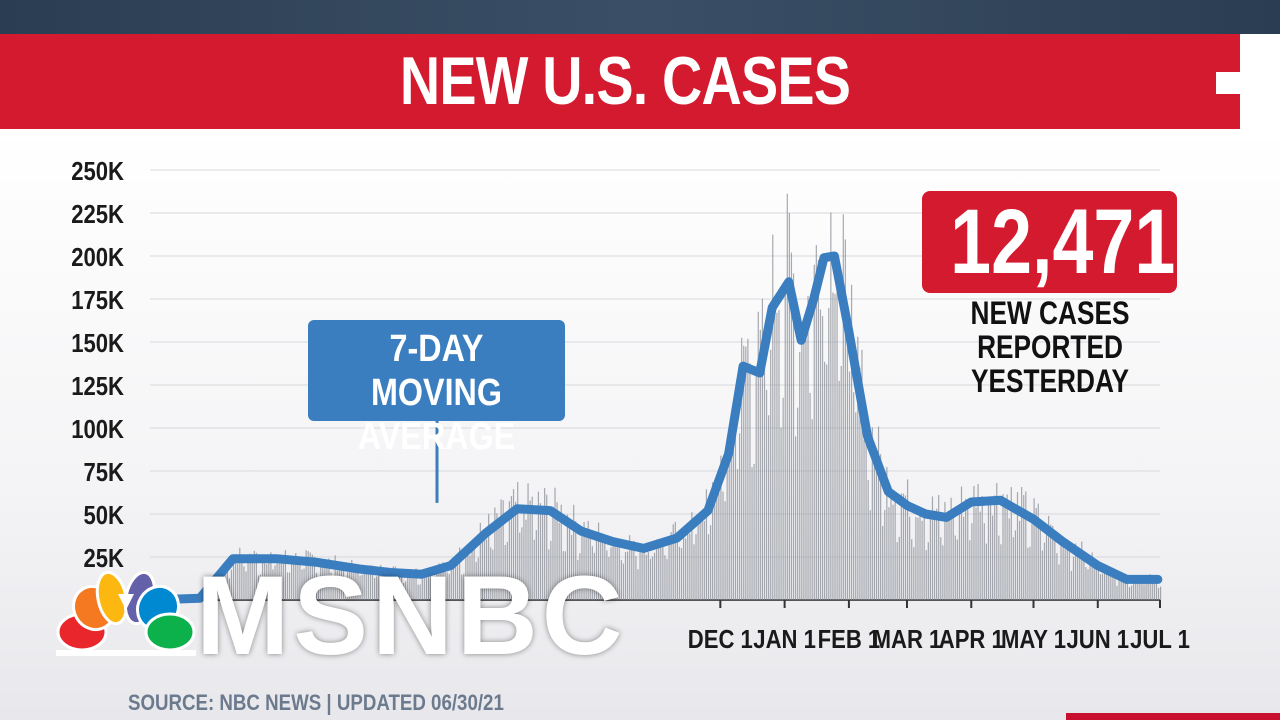 This screenshot has width=1280, height=720. What do you see at coordinates (97, 300) in the screenshot?
I see `y-tick-label: 175K` at bounding box center [97, 300].